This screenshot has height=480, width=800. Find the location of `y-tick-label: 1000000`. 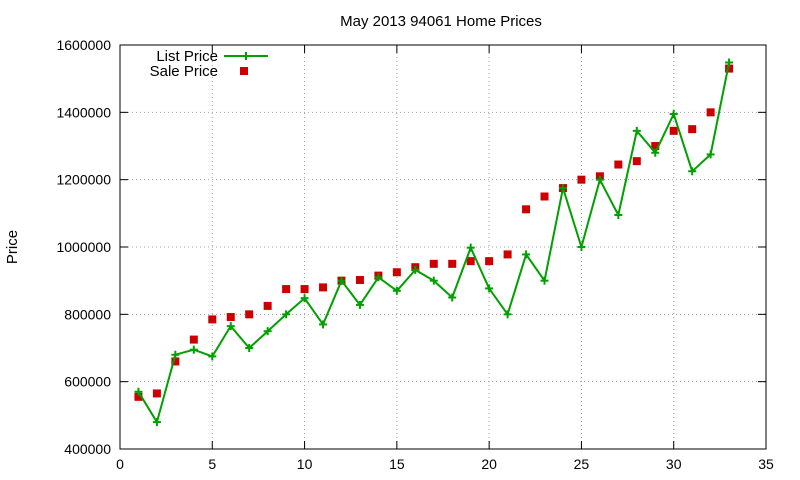

y-tick-label: 1000000 is located at coordinates (83, 247).